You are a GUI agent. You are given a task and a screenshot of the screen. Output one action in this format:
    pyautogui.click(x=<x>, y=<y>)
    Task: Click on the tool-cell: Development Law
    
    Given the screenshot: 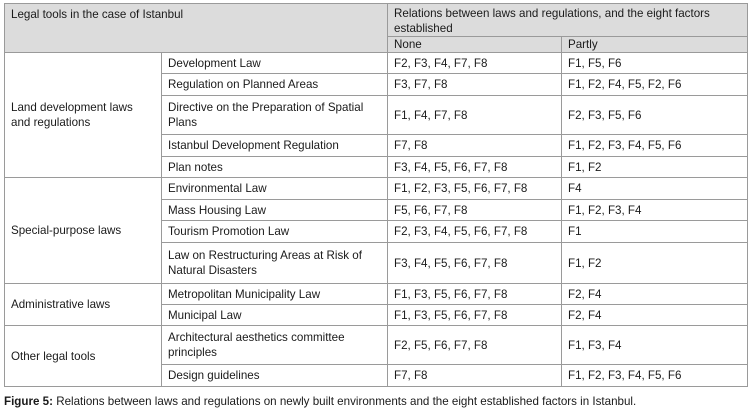 What is the action you would take?
    pyautogui.click(x=274, y=63)
    